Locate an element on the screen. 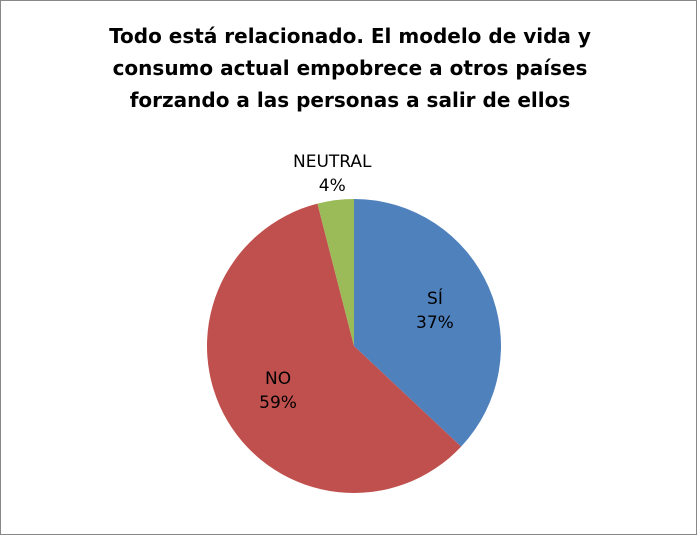 This screenshot has height=535, width=697. slice-name: NO is located at coordinates (278, 379).